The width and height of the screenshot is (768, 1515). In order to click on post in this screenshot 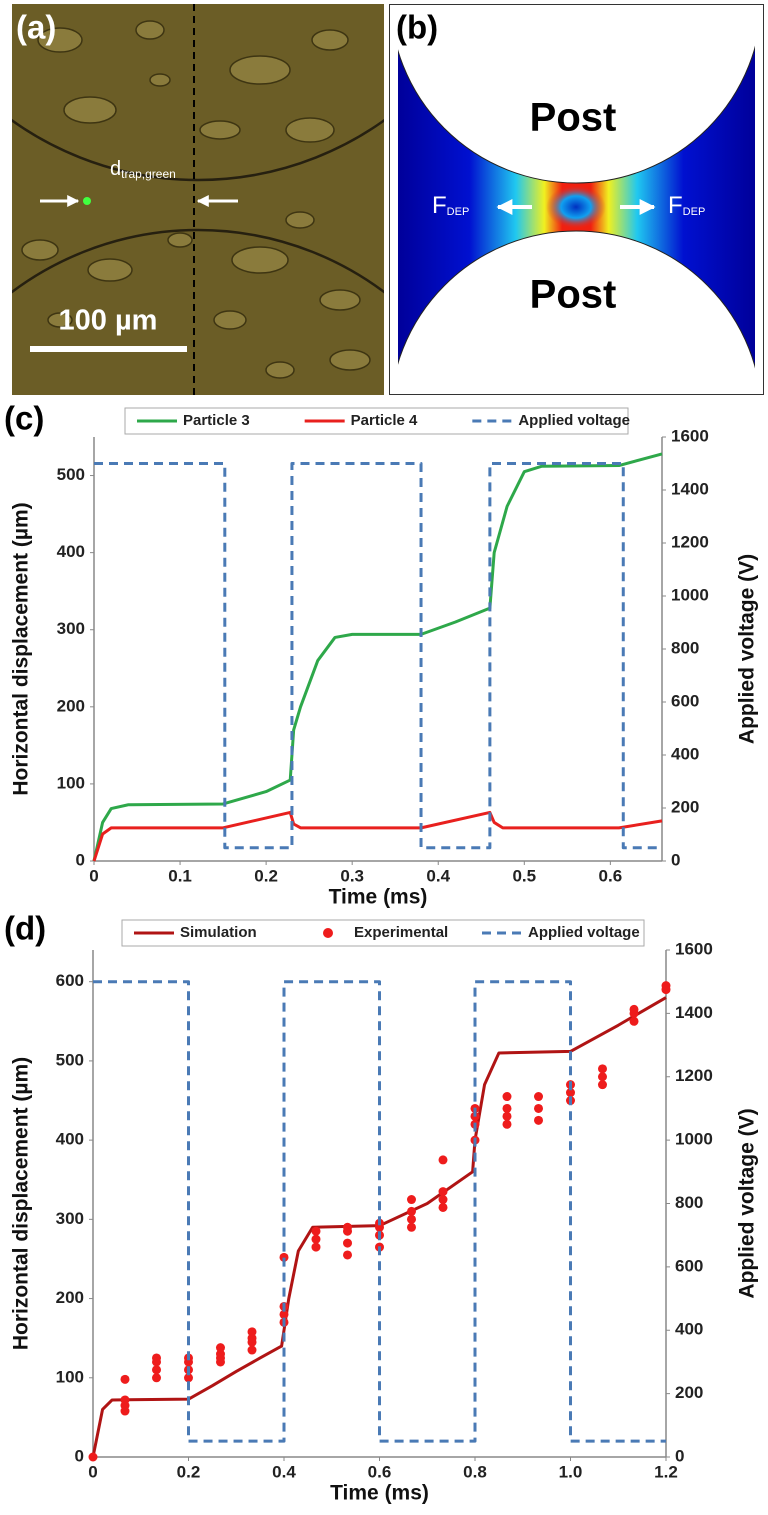, I will do `click(576, 312)`.